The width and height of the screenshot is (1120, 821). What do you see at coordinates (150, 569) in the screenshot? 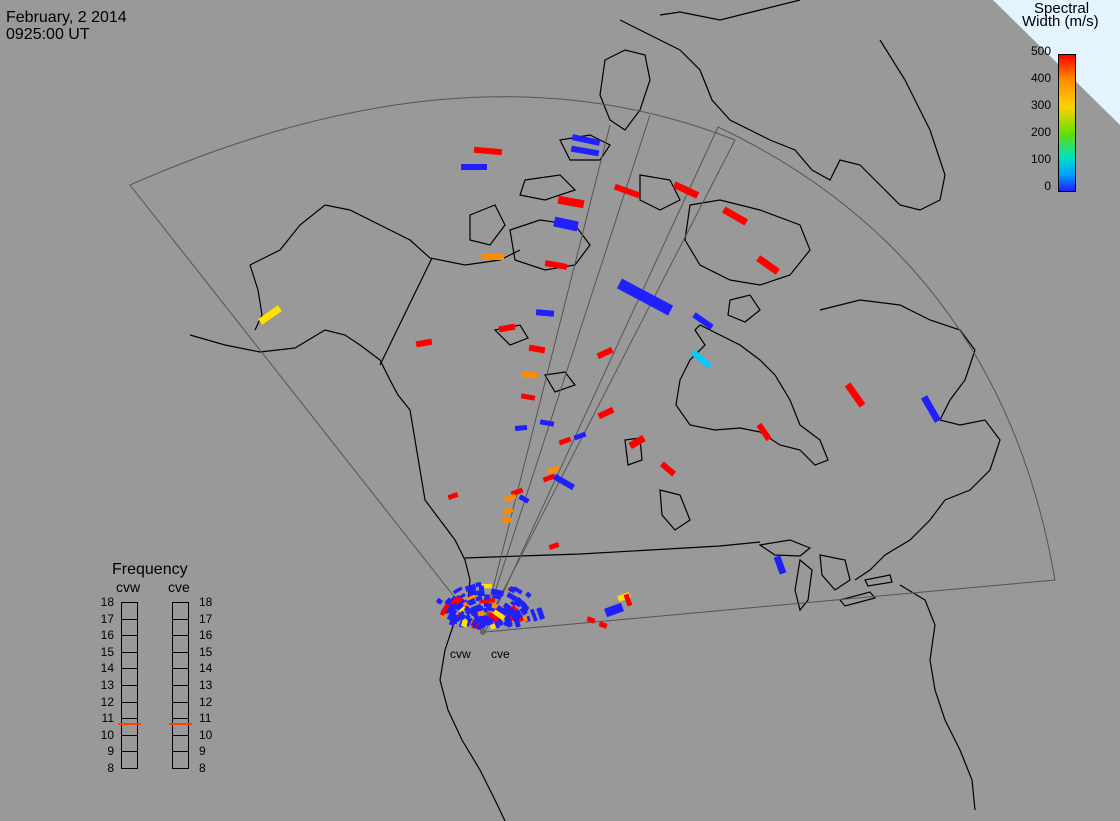
I see `frequency-title: Frequency` at bounding box center [150, 569].